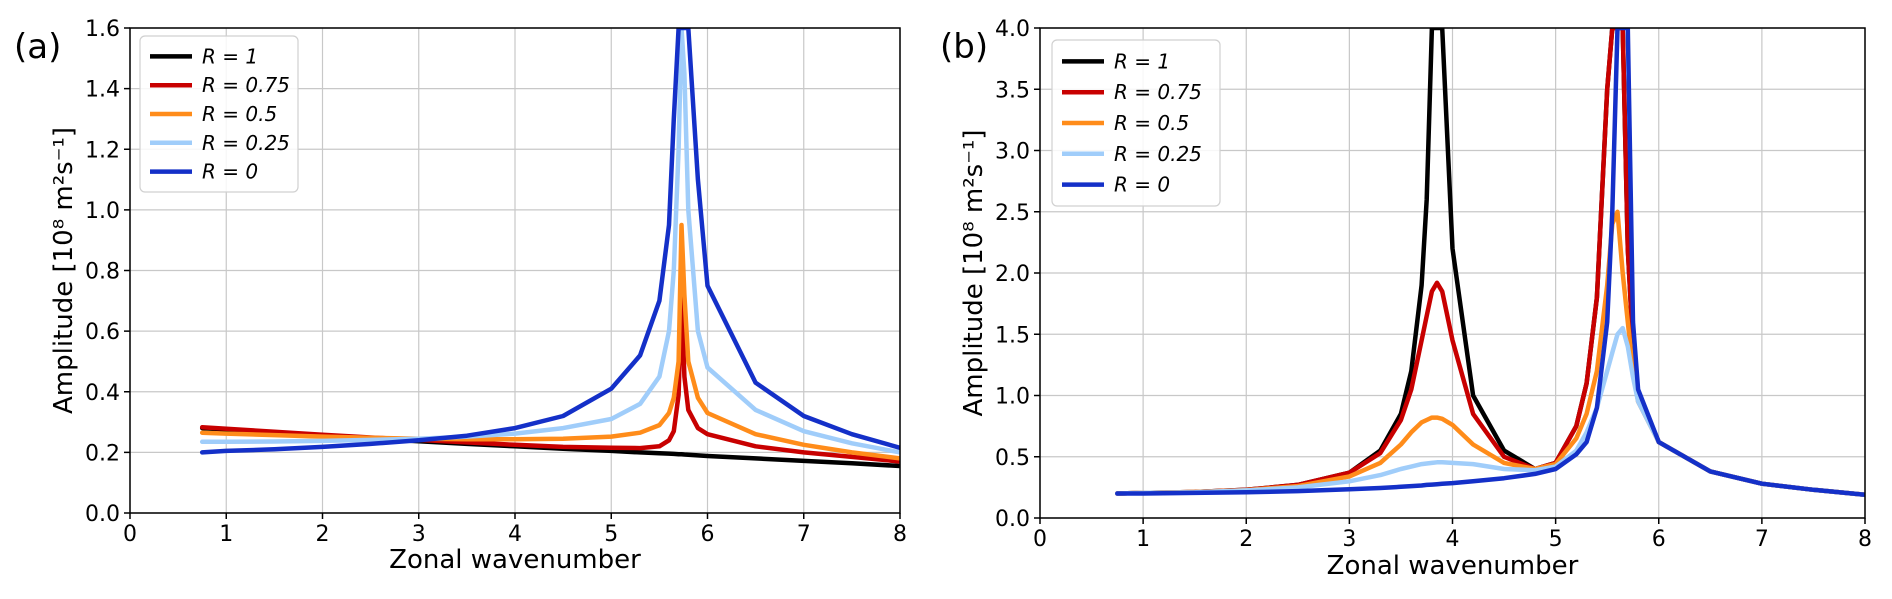 This screenshot has width=1892, height=599. Describe the element at coordinates (102, 272) in the screenshot. I see `y-tick-label: 0.8` at that location.